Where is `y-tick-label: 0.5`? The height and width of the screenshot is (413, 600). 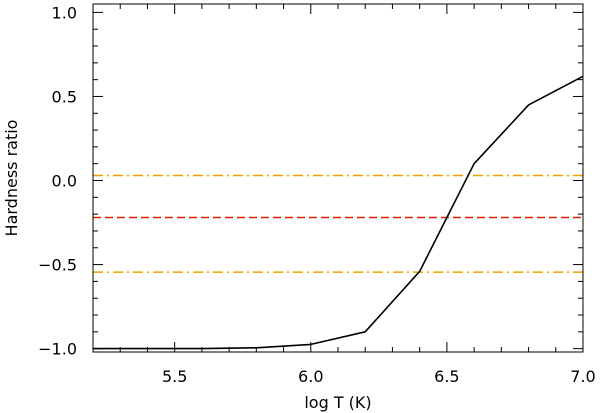 y-tick-label: 0.5 is located at coordinates (64, 96).